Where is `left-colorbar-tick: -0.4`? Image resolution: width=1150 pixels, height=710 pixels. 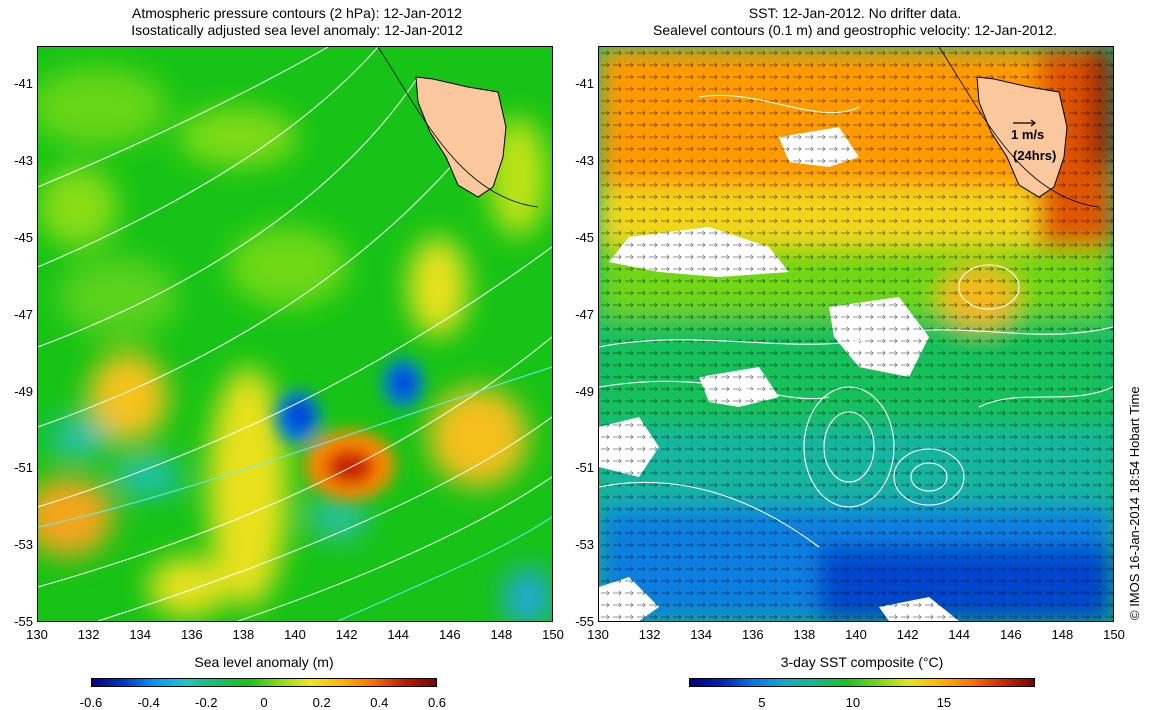 left-colorbar-tick: -0.4 is located at coordinates (148, 702).